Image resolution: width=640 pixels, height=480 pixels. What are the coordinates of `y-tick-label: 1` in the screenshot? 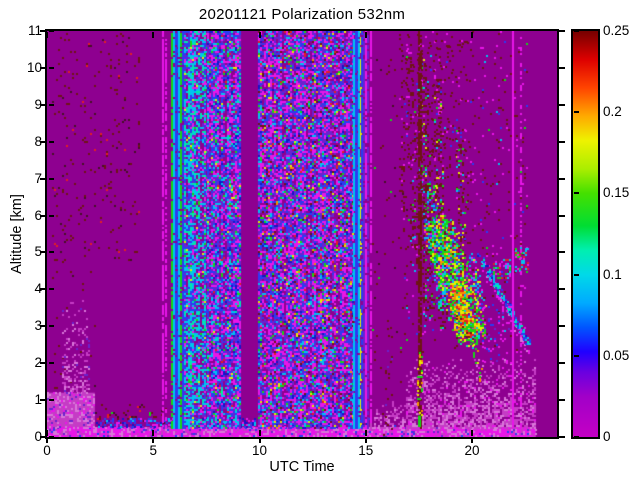 It's located at (38, 400).